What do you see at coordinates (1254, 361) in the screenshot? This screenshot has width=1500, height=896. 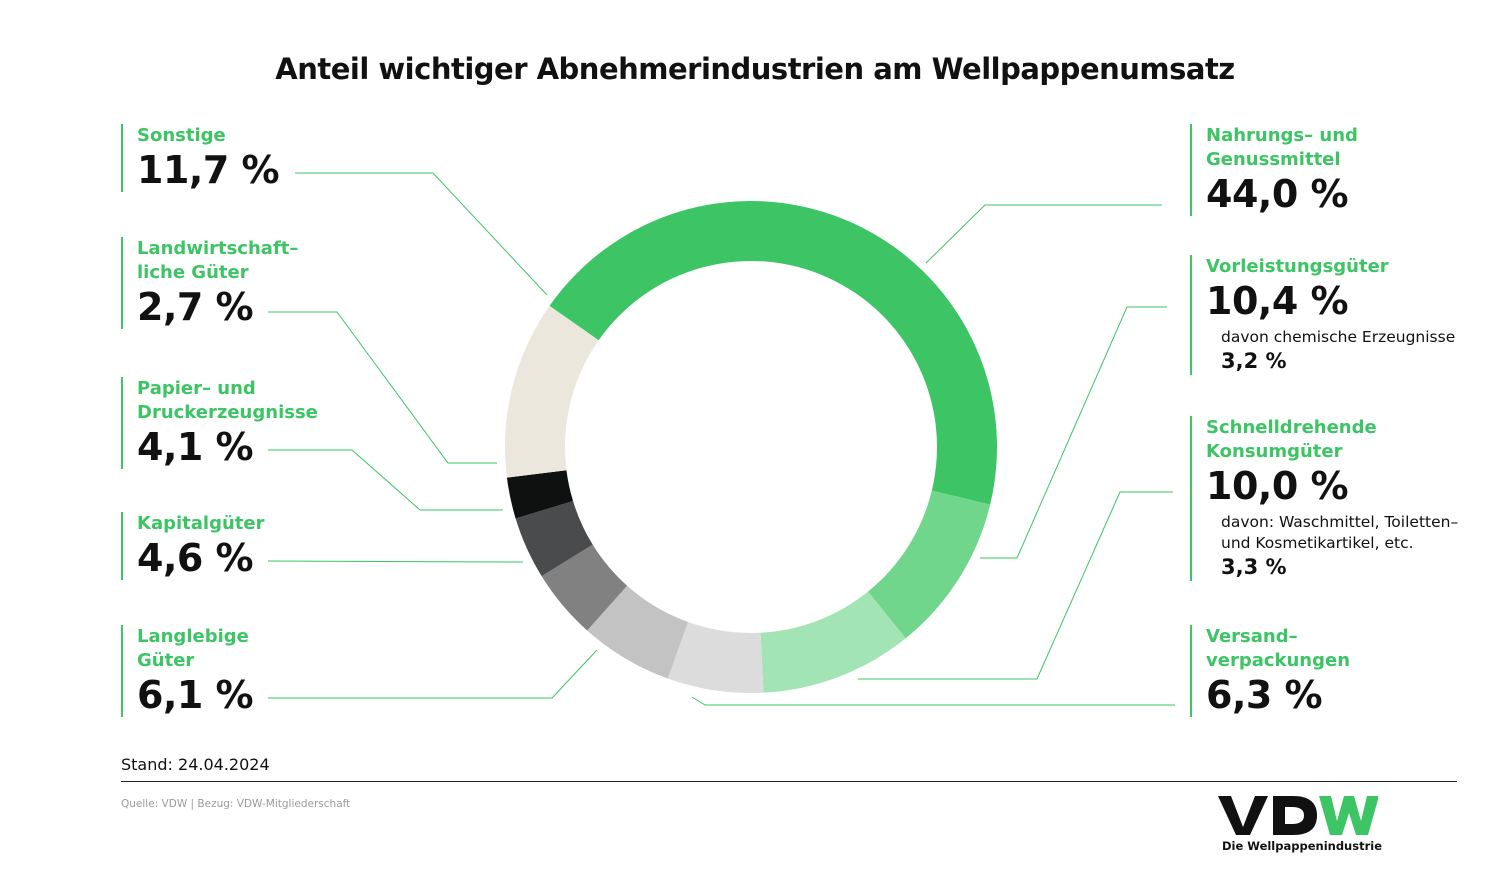 I see `sub-value-vorleistung: 3,2 %` at bounding box center [1254, 361].